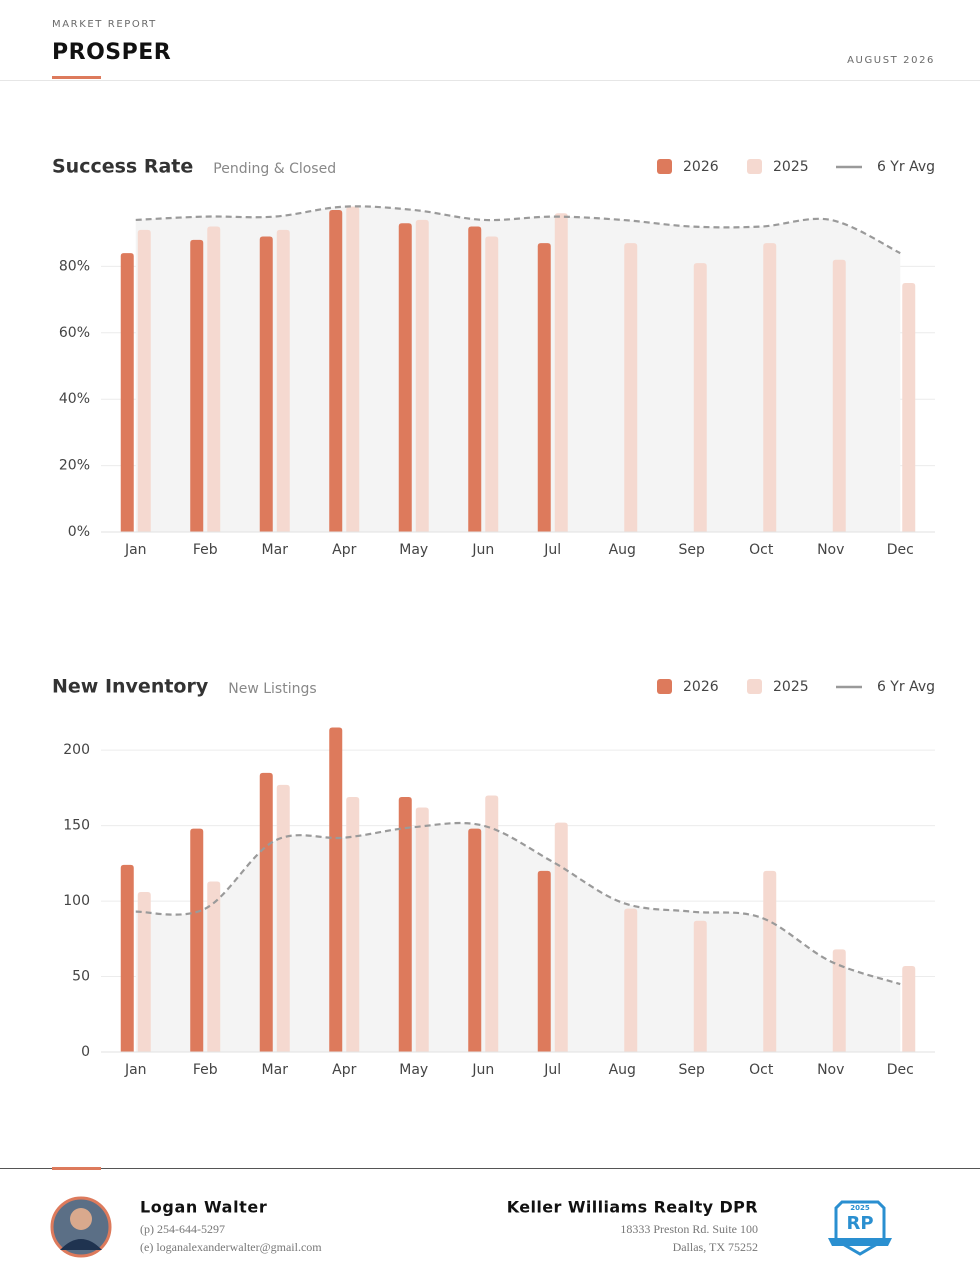 The height and width of the screenshot is (1270, 980). I want to click on badge, so click(860, 1228).